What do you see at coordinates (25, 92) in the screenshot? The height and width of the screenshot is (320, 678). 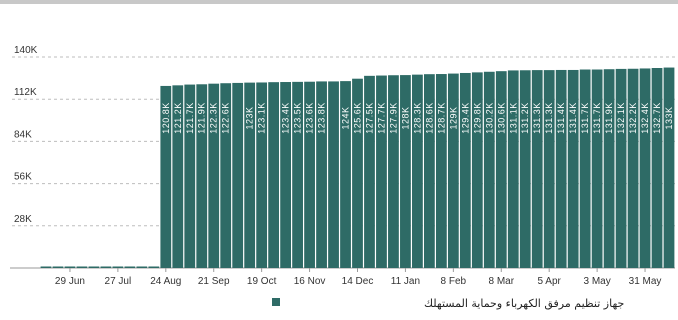 I see `y-tick-label: 112K` at bounding box center [25, 92].